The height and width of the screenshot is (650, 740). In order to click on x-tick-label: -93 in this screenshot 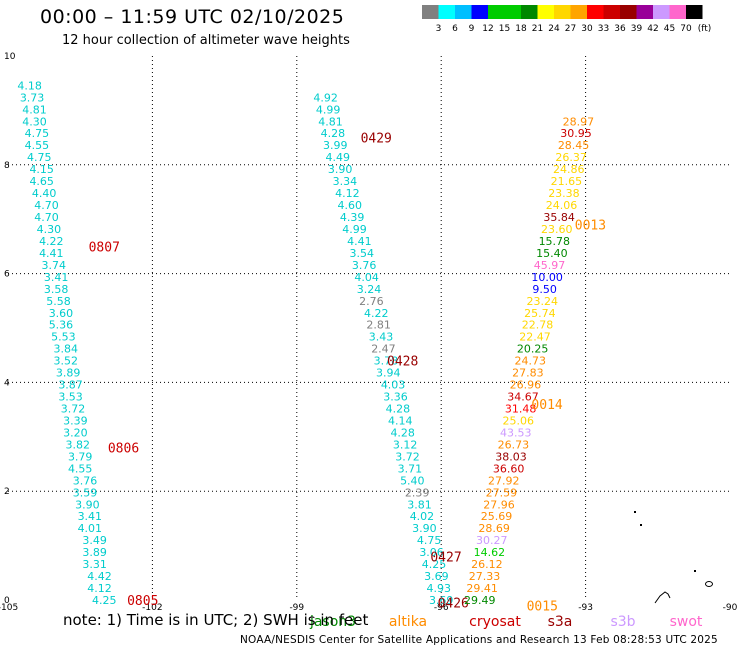, I will do `click(585, 608)`.